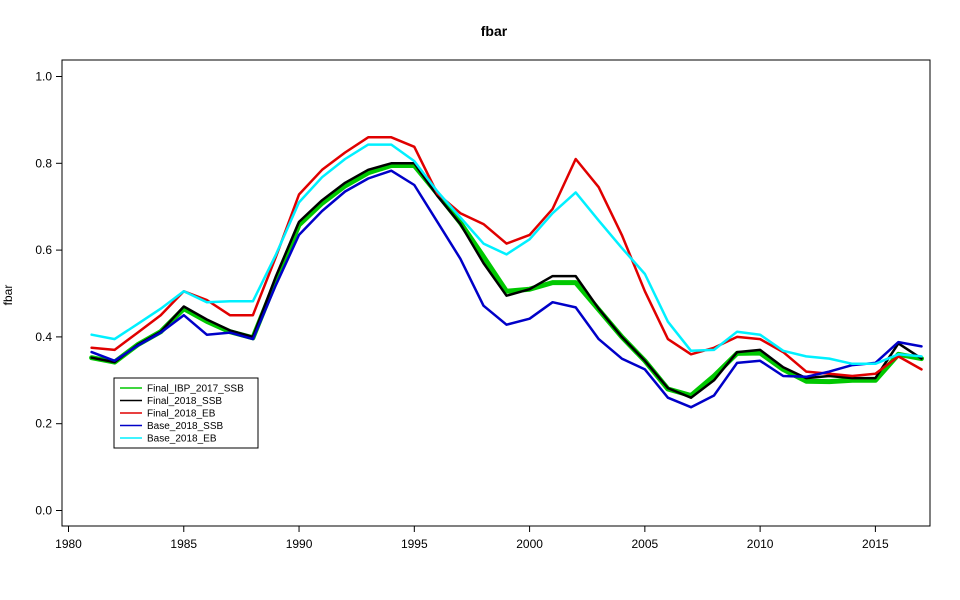 The image size is (960, 600). I want to click on x-axis: 1980 1985 1990 1995 2000 2005 2010 2015, so click(472, 538).